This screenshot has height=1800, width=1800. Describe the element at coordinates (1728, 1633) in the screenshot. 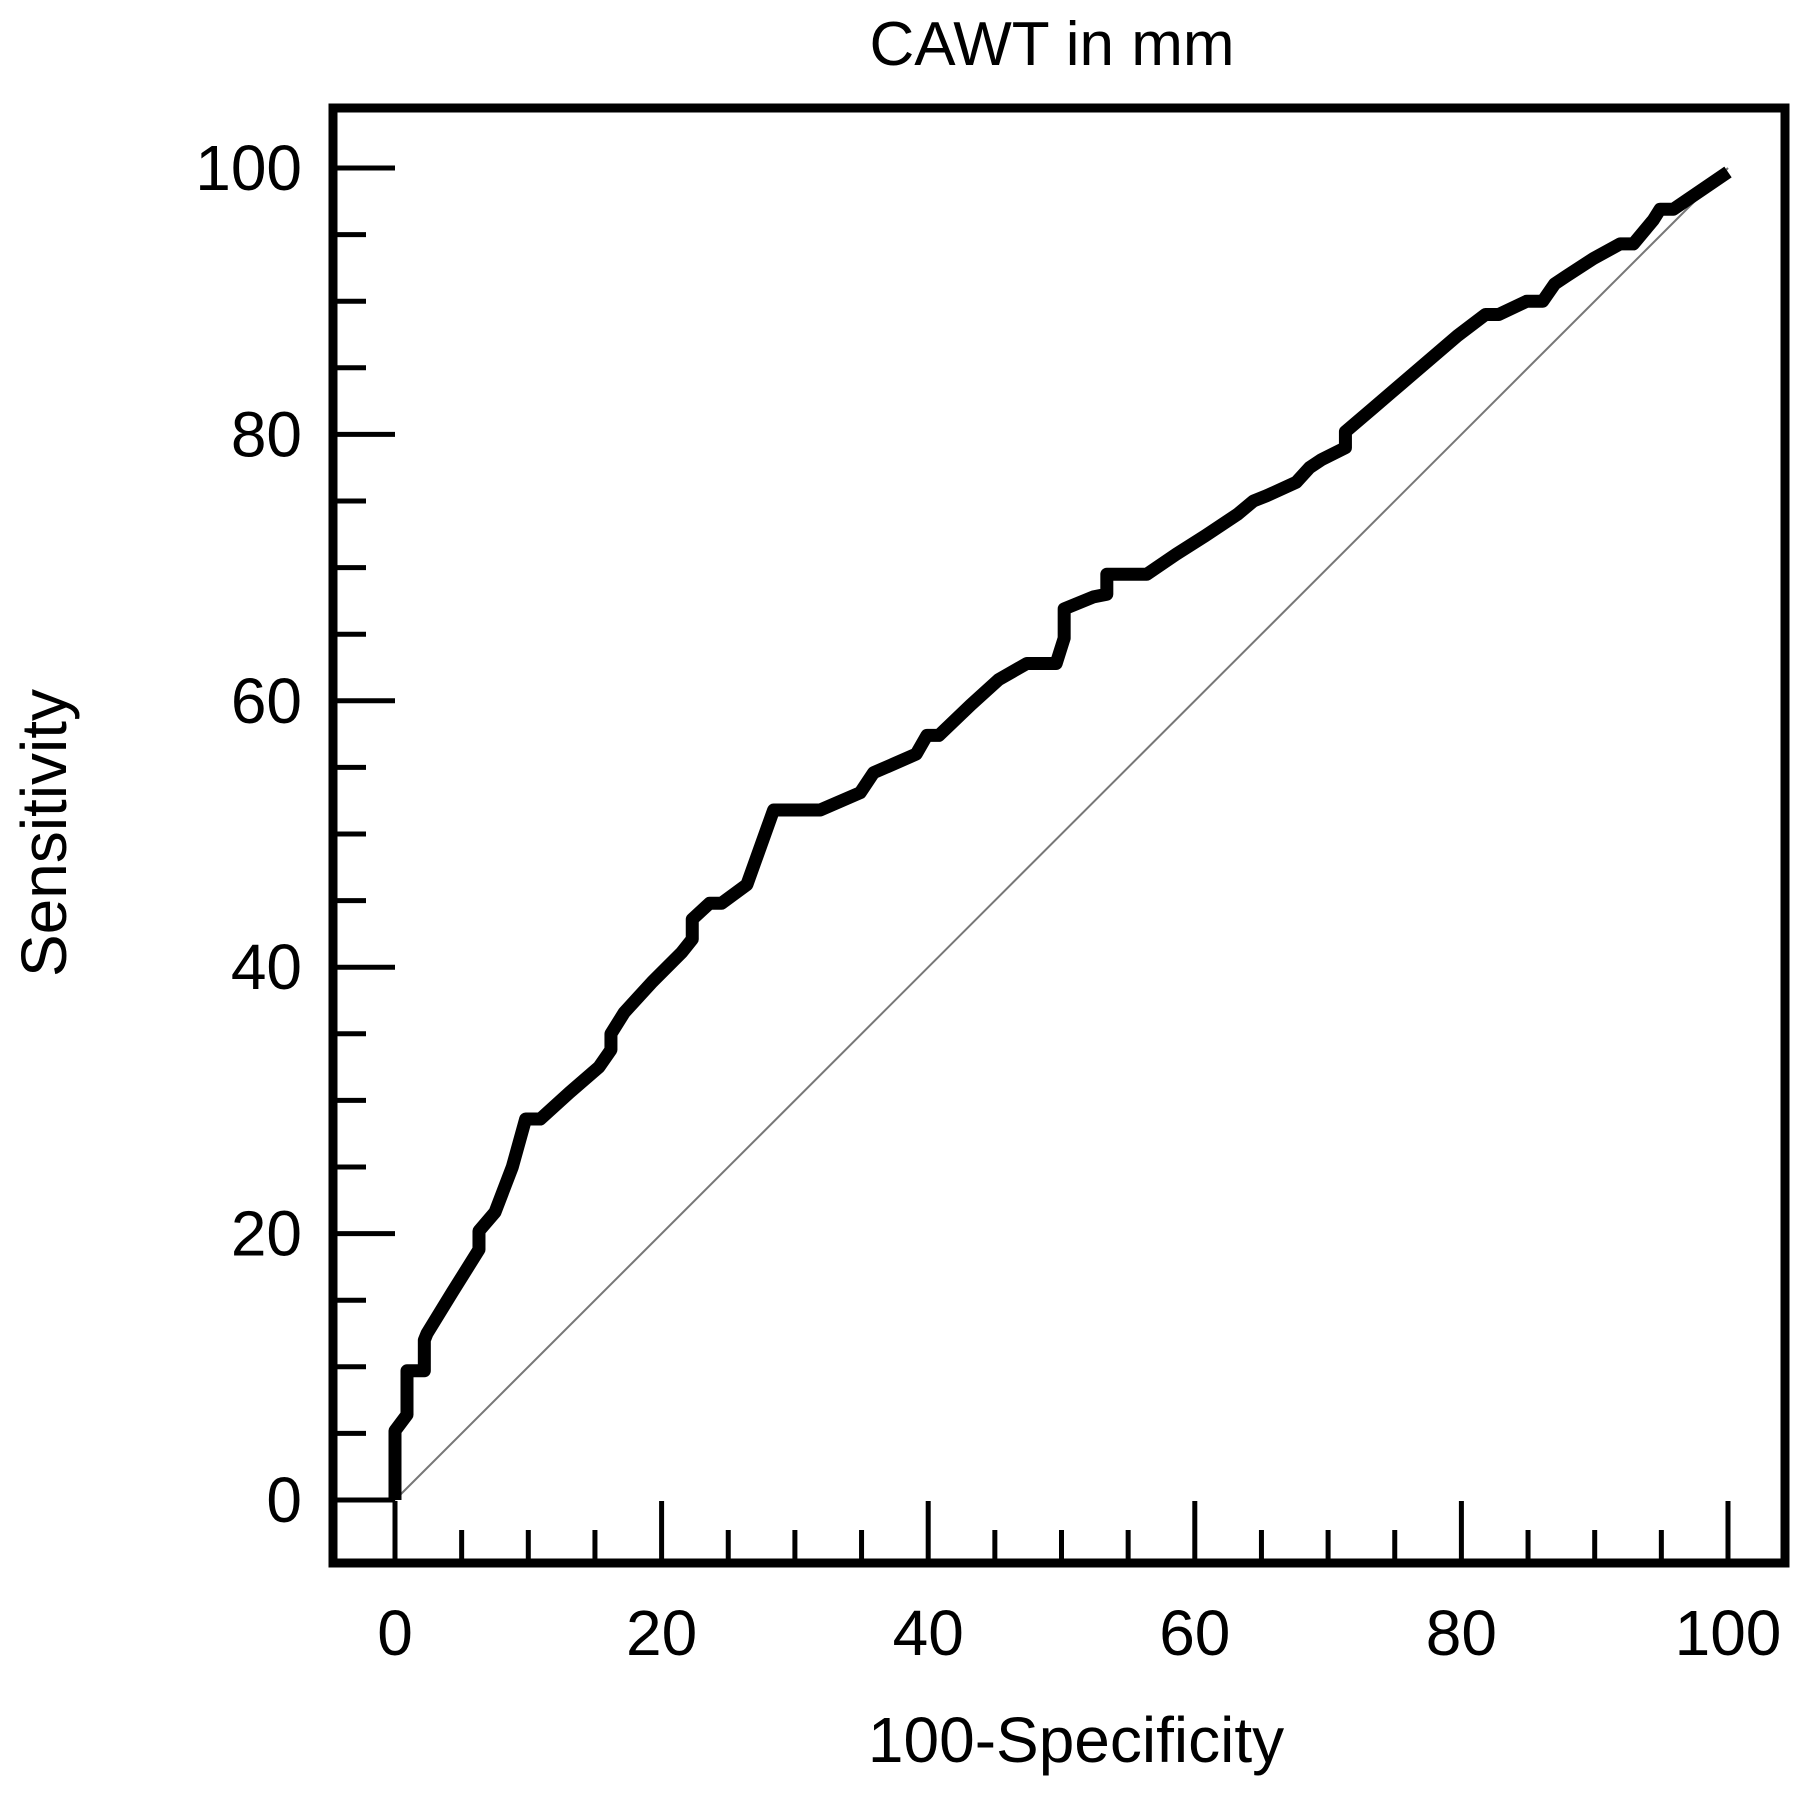

I see `x-tick-label: 100` at that location.